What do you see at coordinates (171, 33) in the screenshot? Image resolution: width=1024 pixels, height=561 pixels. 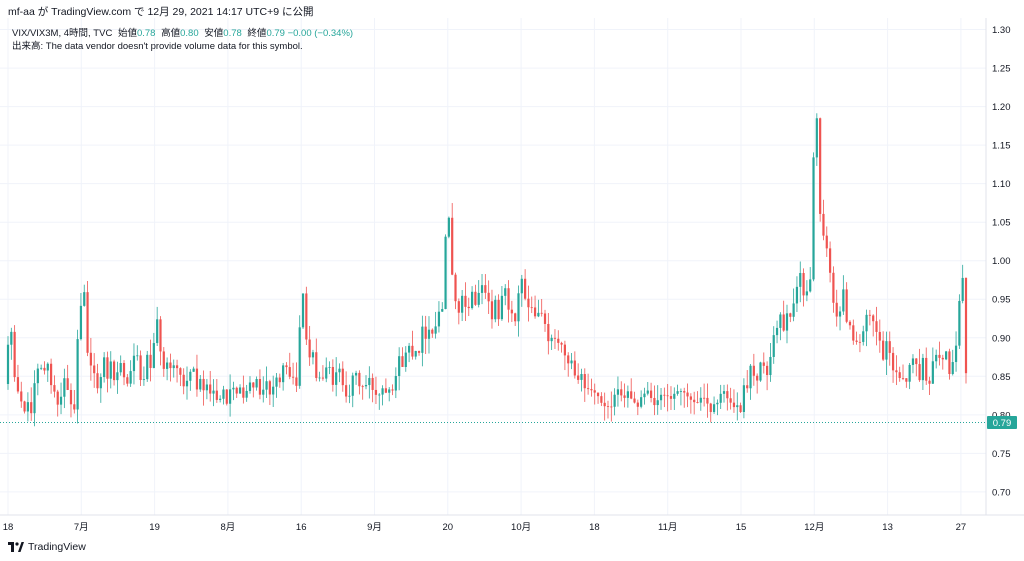 I see `high-label: 高値` at bounding box center [171, 33].